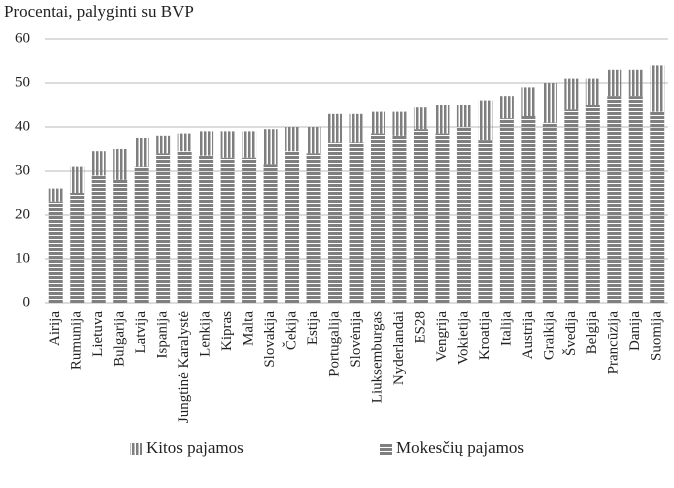  Describe the element at coordinates (657, 336) in the screenshot. I see `x-tick-label: Suomija` at that location.